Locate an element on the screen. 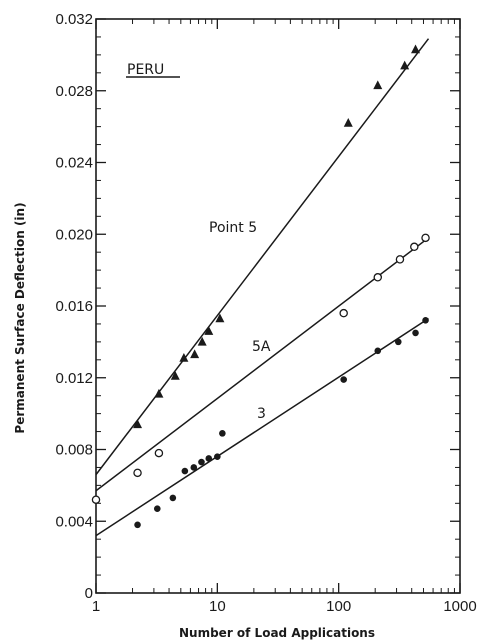 This screenshot has height=641, width=485. x-tick-label: 1 is located at coordinates (96, 606).